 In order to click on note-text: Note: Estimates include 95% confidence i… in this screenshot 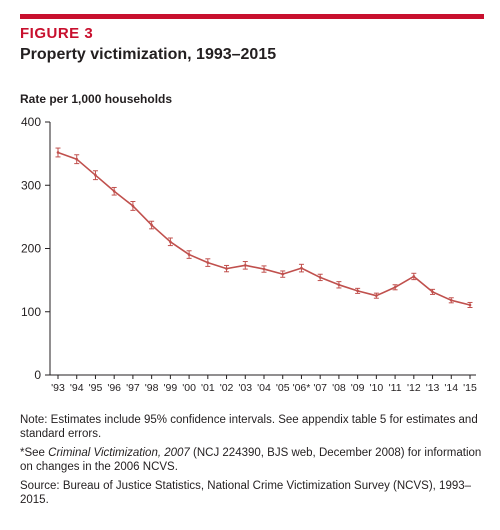, I will do `click(249, 427)`.